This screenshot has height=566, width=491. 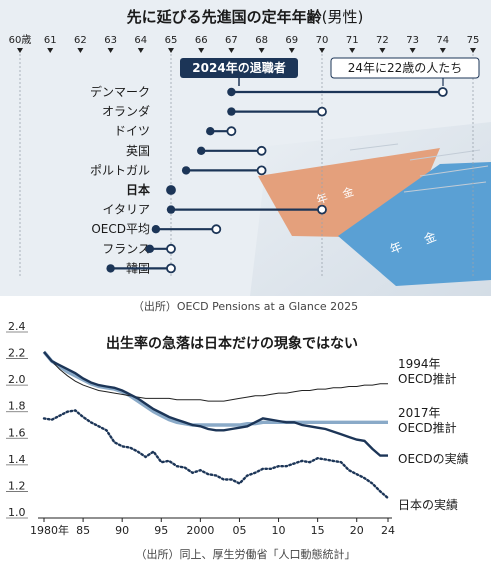 I want to click on country-row: 英国, so click(x=196, y=151).